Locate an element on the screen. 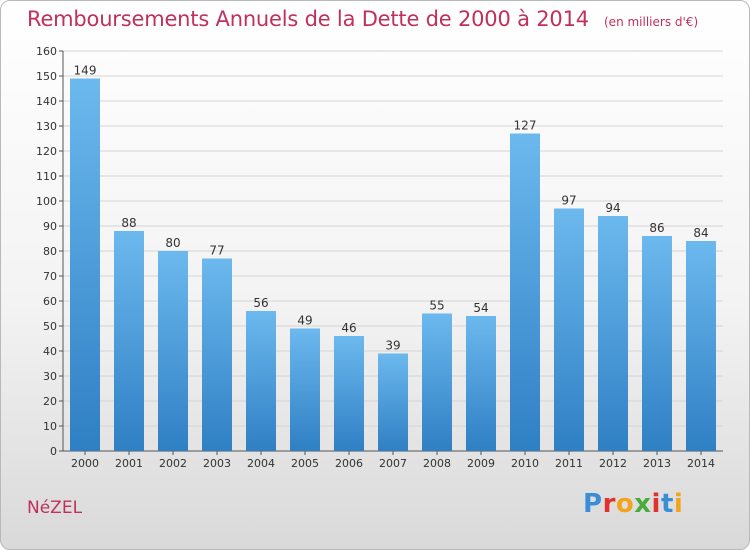 This screenshot has width=750, height=550. bar-2008 is located at coordinates (437, 382).